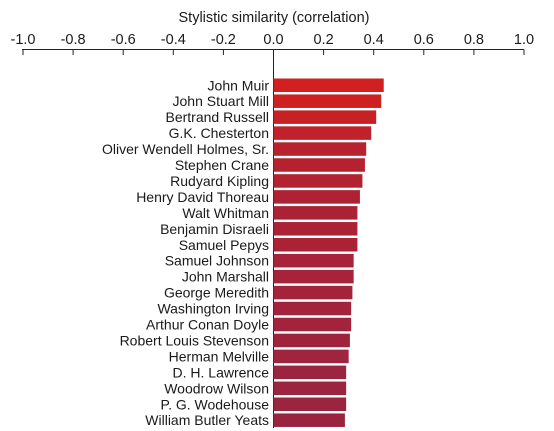  Describe the element at coordinates (214, 229) in the screenshot. I see `category-label: Benjamin Disraeli` at that location.